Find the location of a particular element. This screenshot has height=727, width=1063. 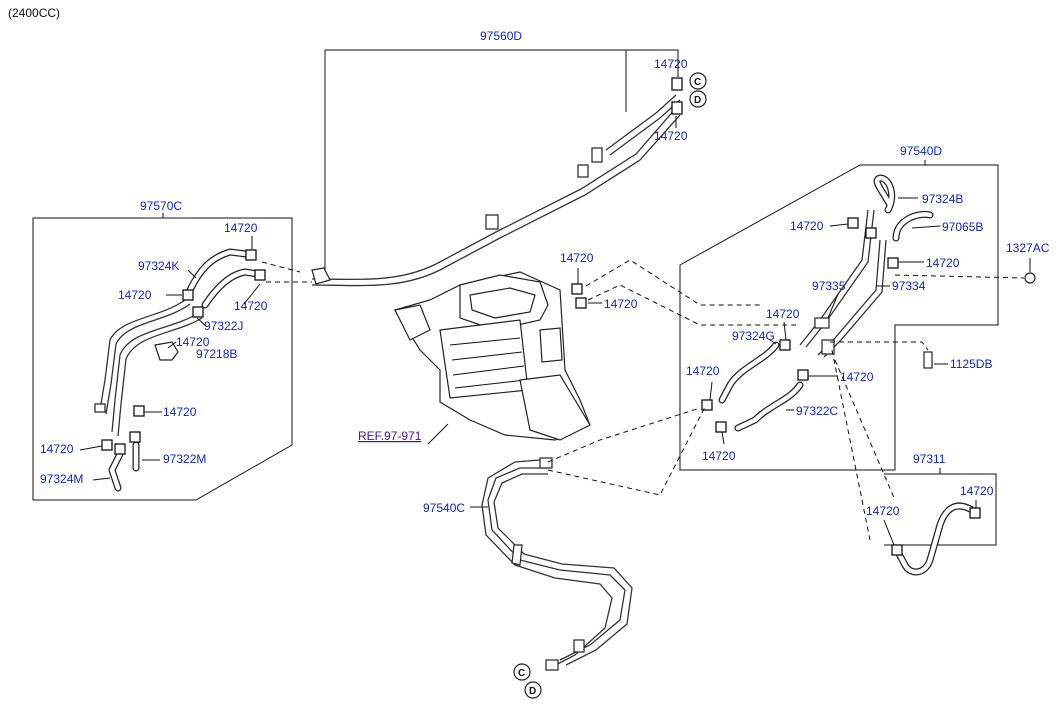

box-97540D is located at coordinates (839, 317).